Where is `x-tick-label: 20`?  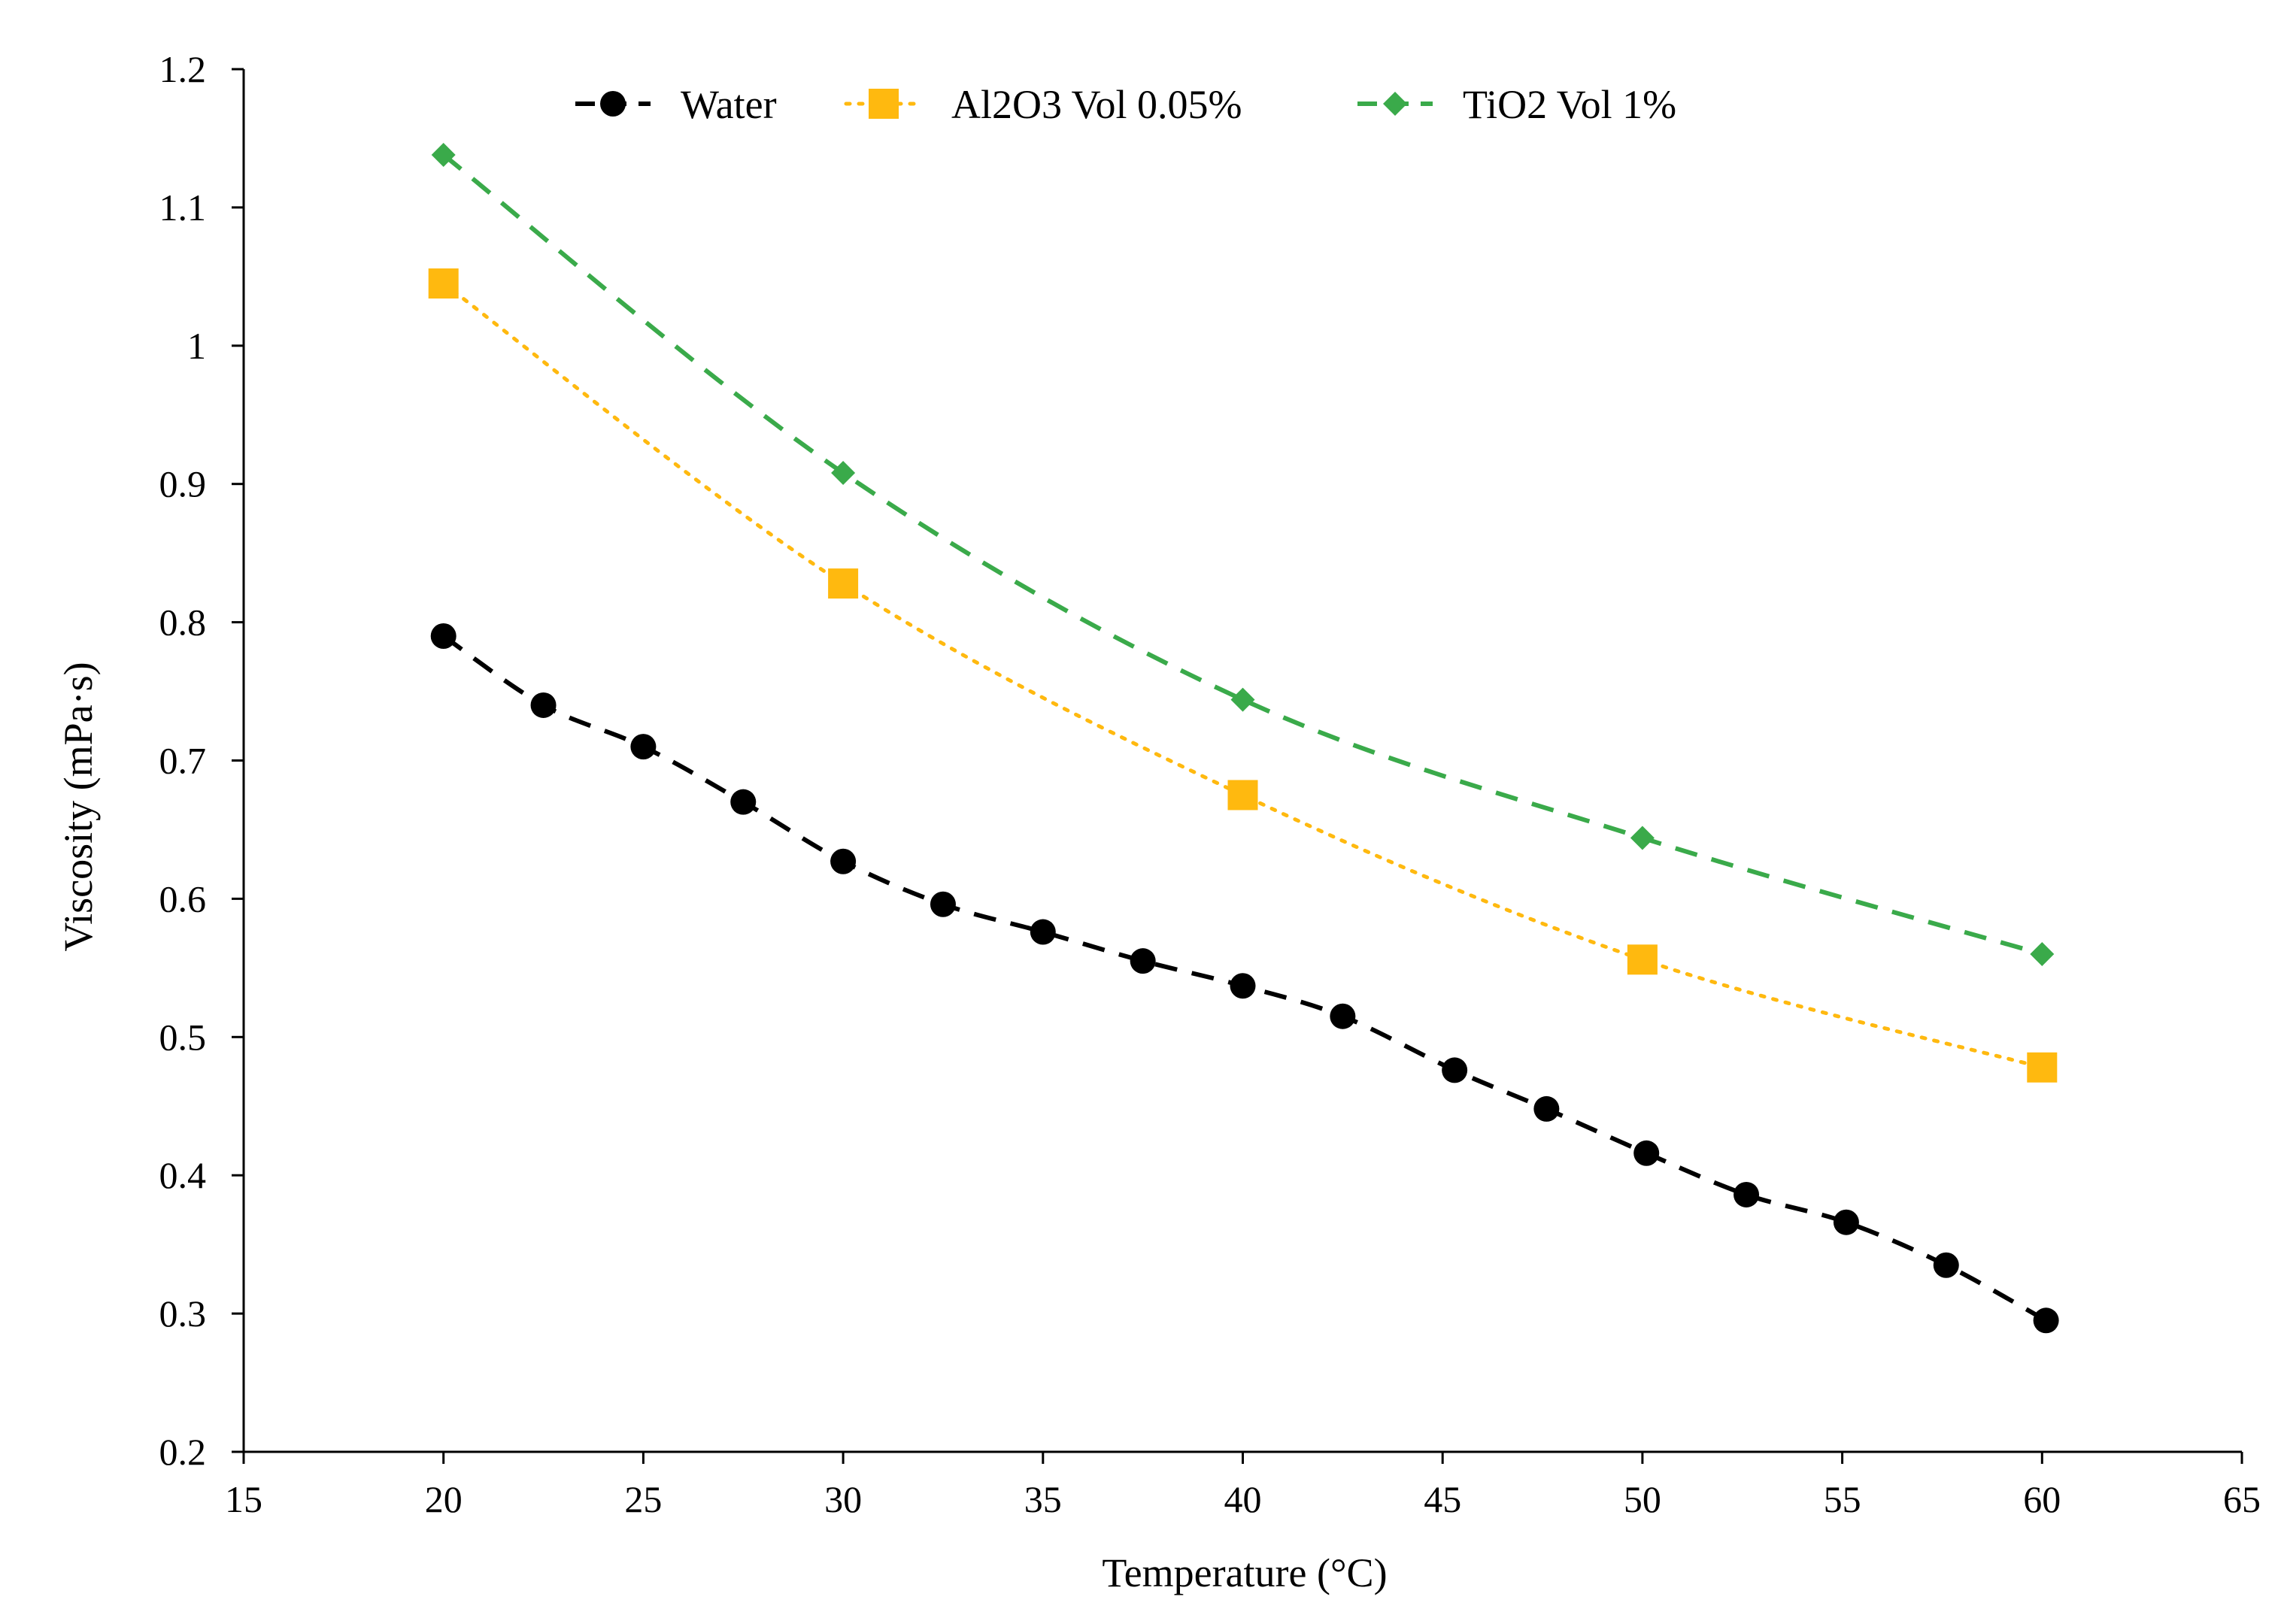 x-tick-label: 20 is located at coordinates (444, 1499).